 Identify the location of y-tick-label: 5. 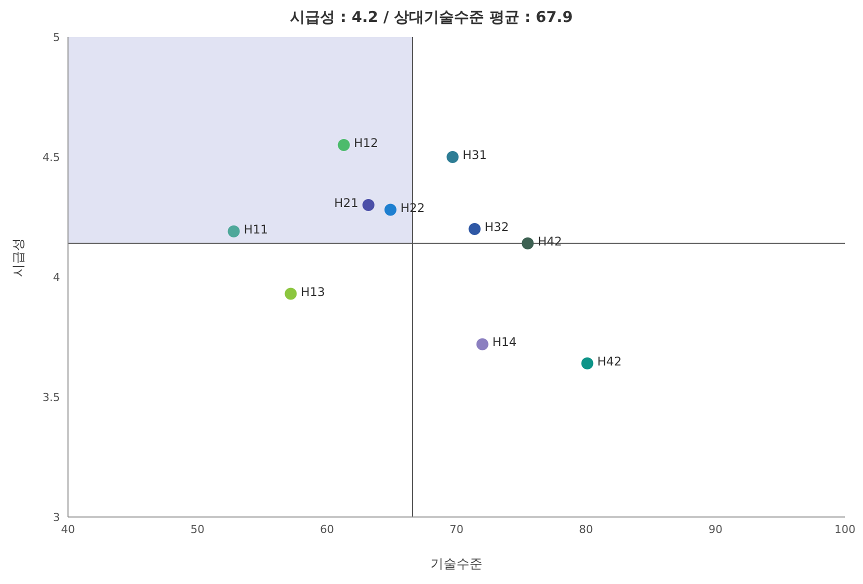
(56, 37).